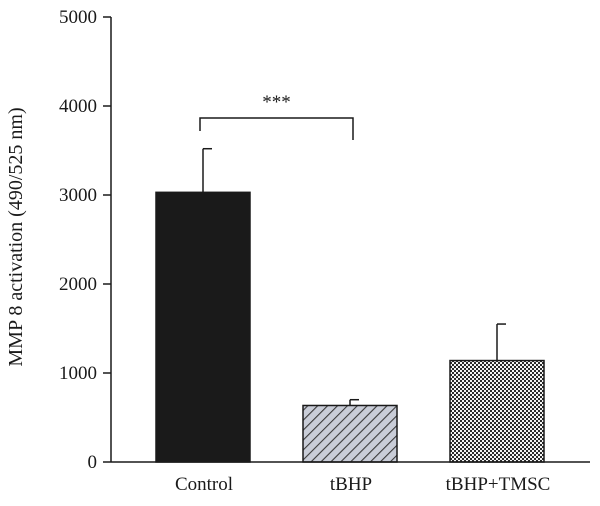 The image size is (600, 506). Describe the element at coordinates (276, 102) in the screenshot. I see `significance-label: ***` at that location.